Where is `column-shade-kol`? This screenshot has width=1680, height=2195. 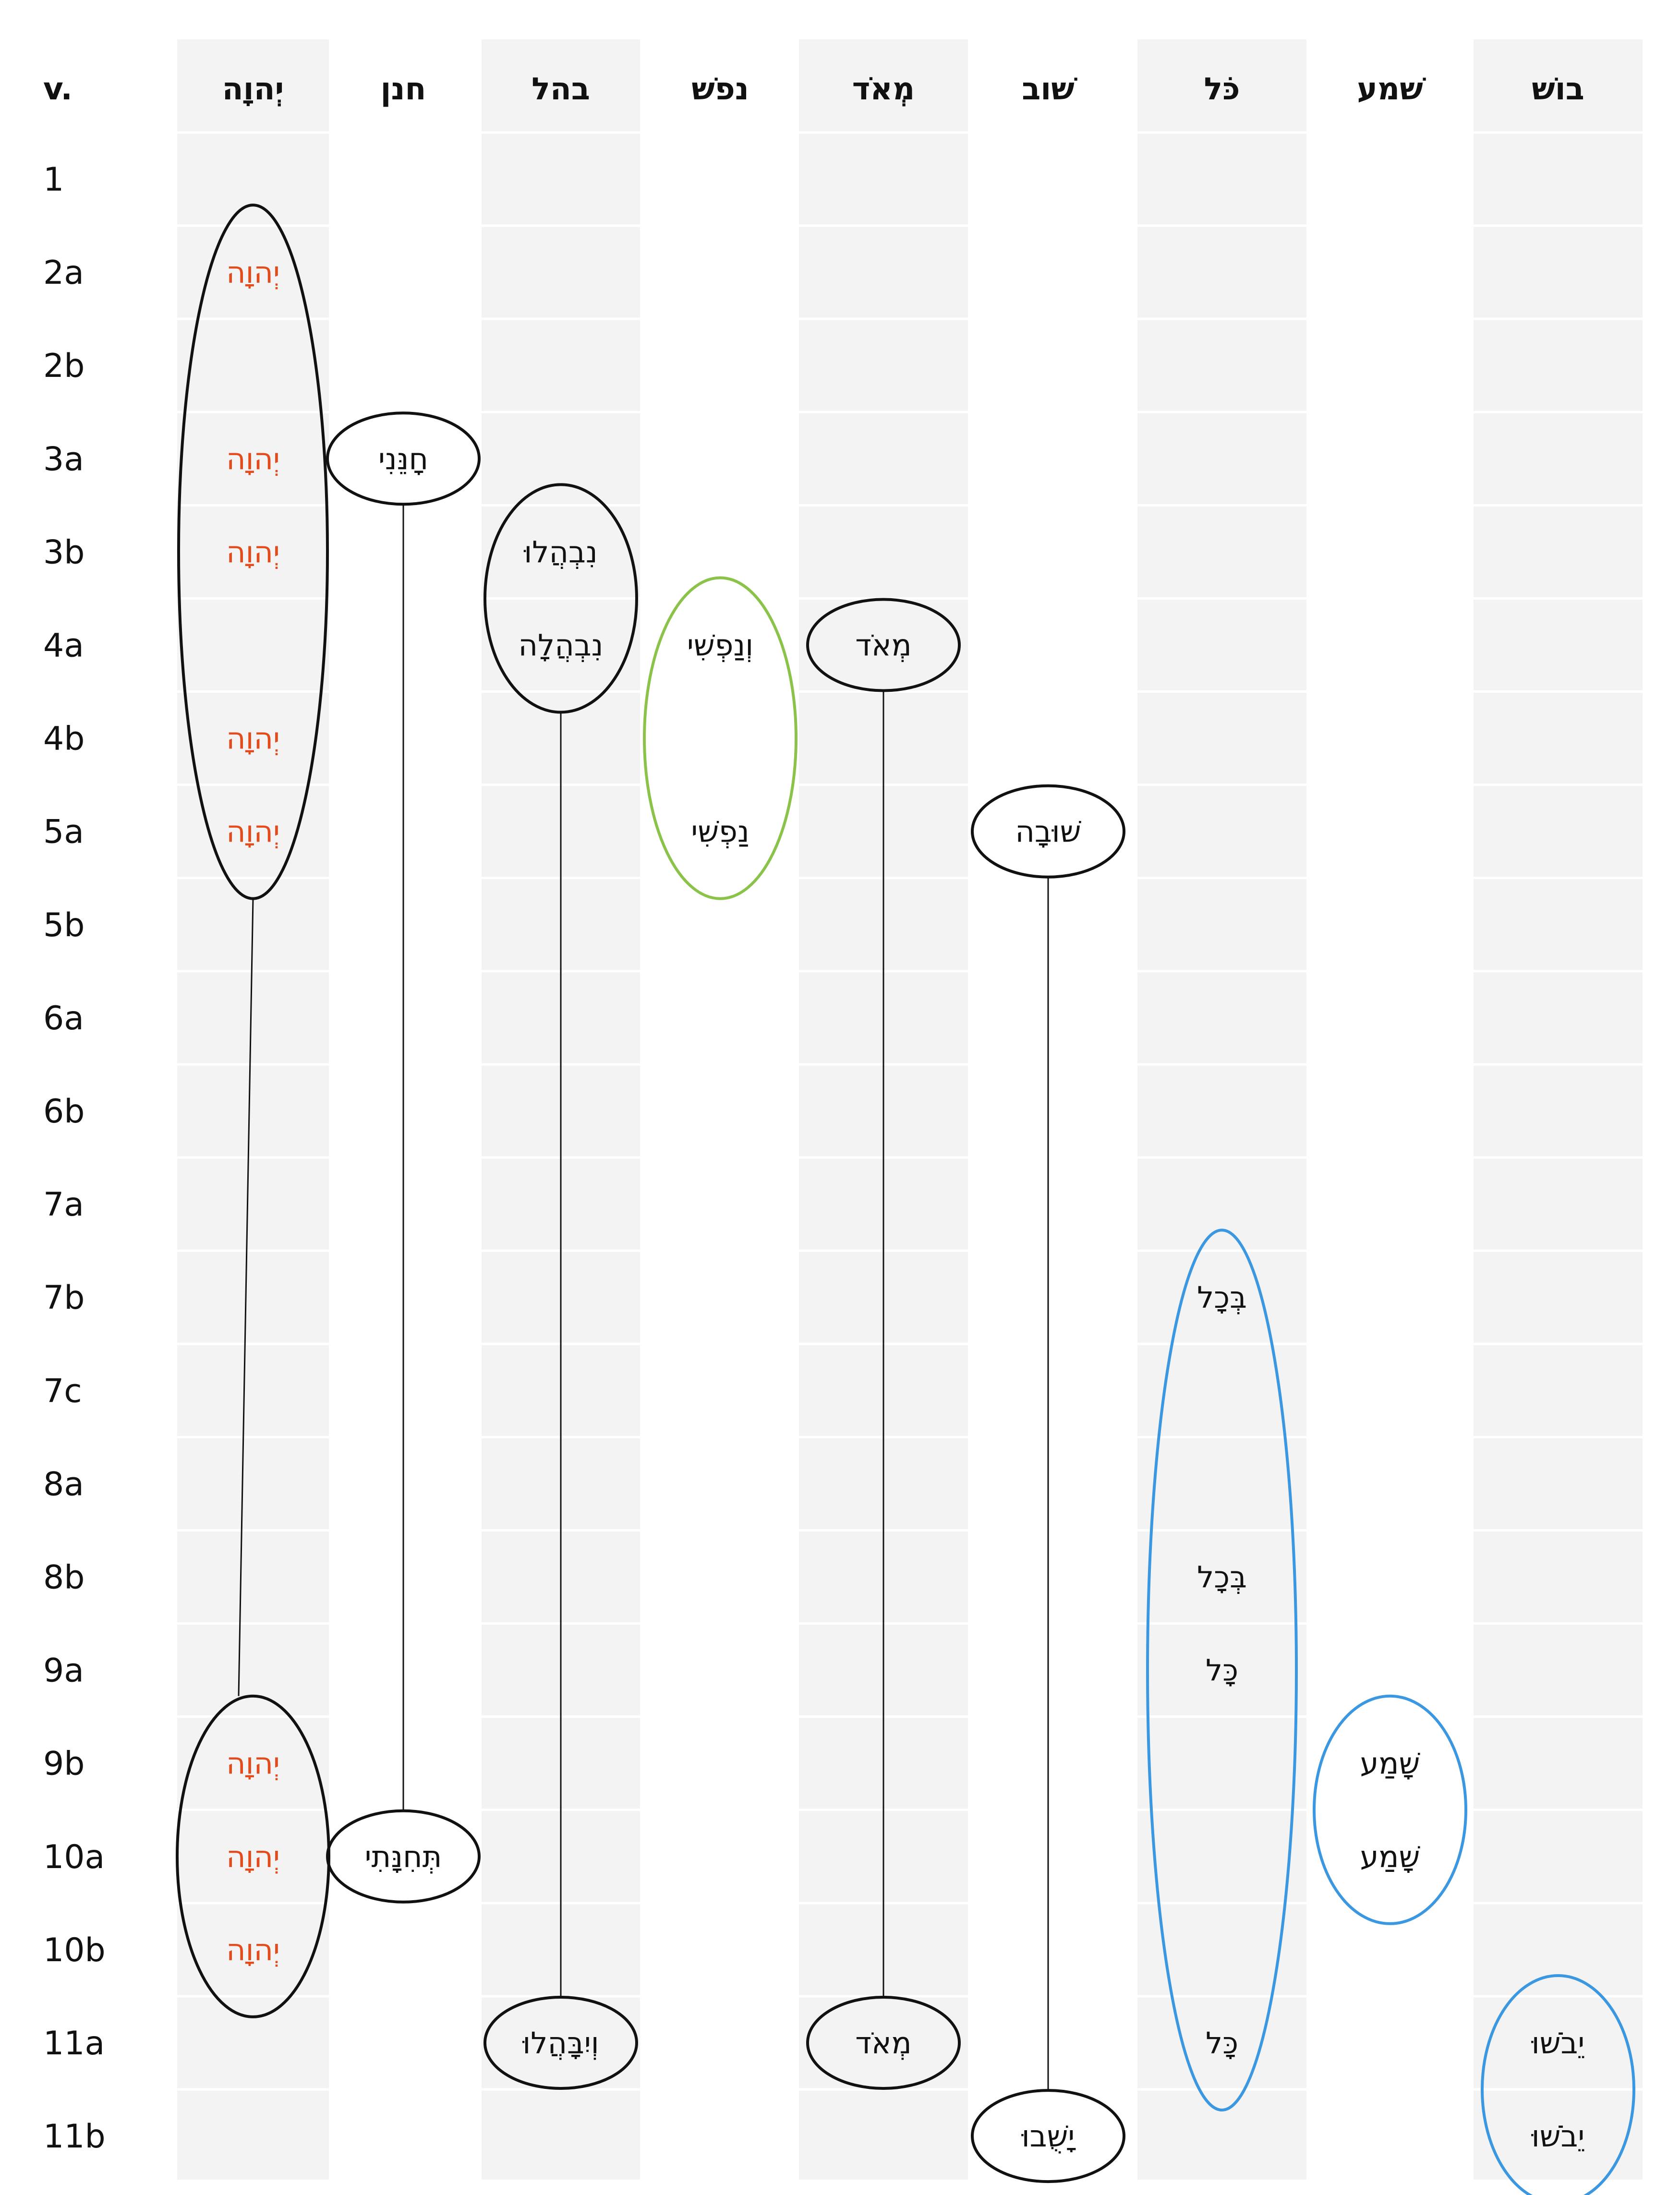 column-shade-kol is located at coordinates (1221, 1109).